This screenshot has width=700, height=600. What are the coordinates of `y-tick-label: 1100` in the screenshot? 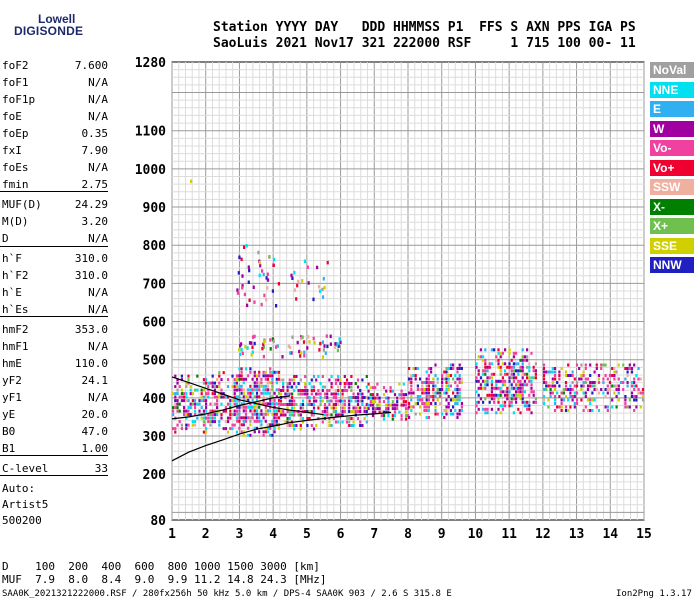 It's located at (150, 132).